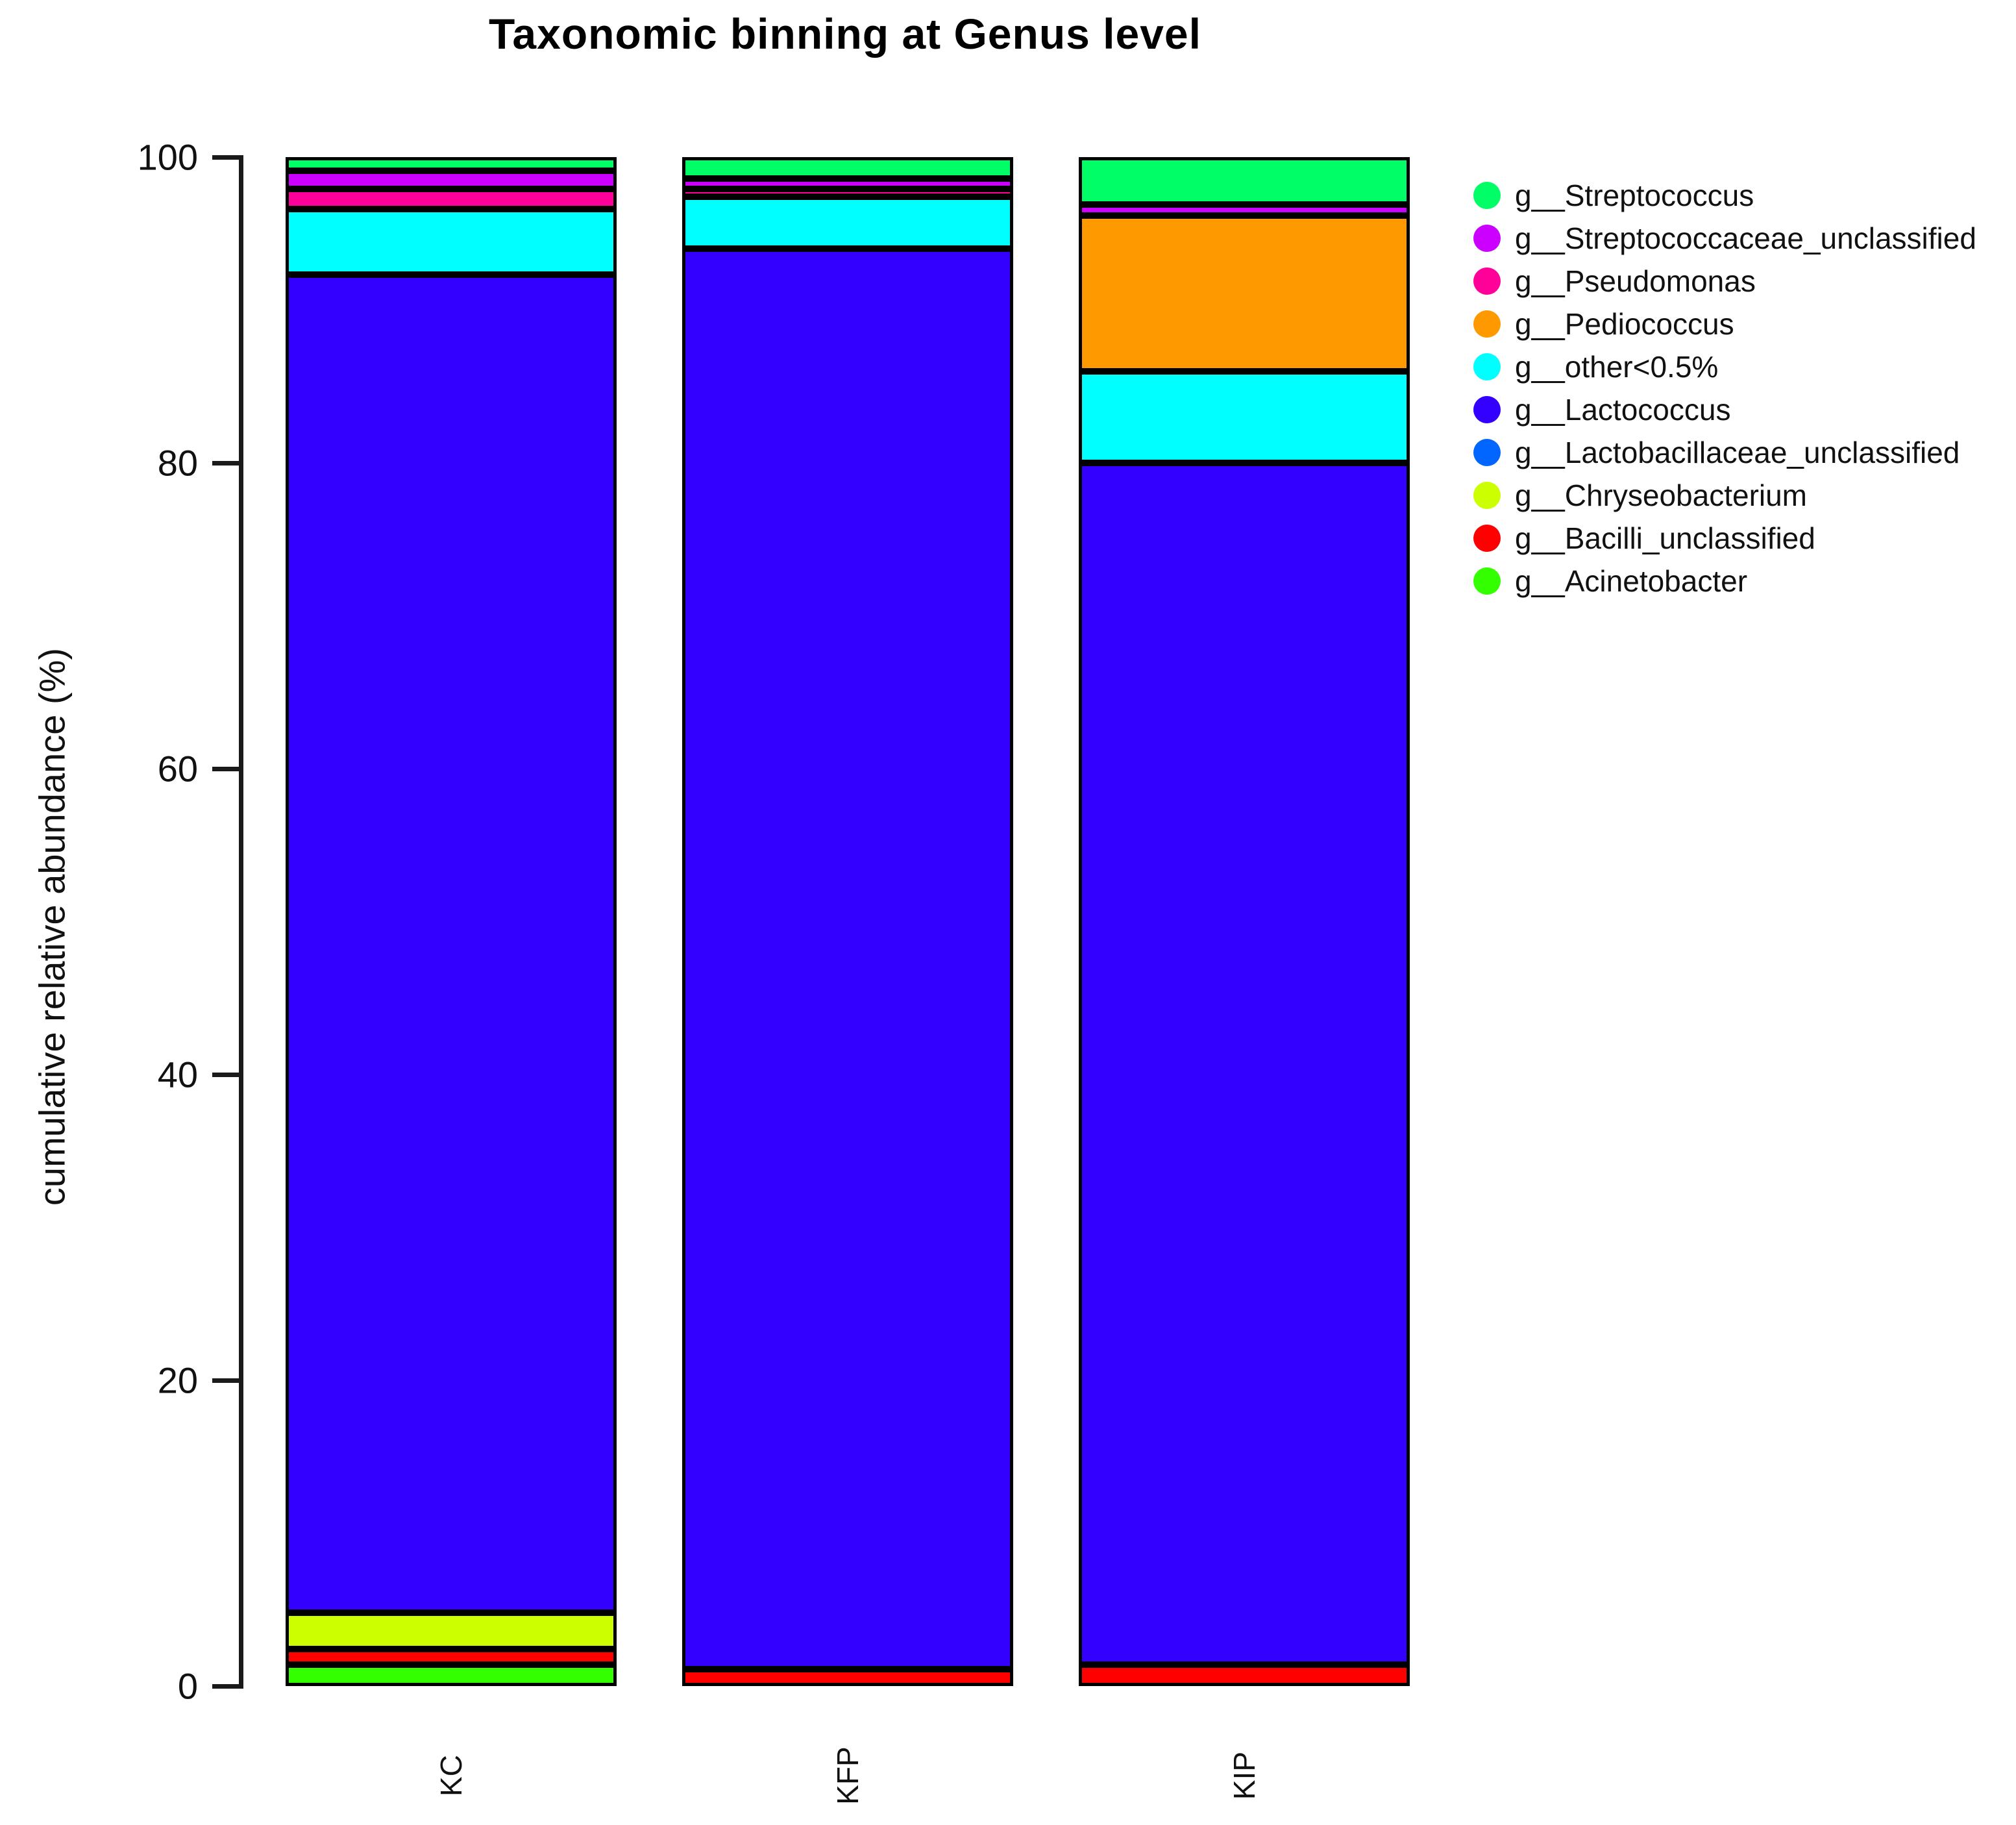 The width and height of the screenshot is (2016, 1825). Describe the element at coordinates (1635, 195) in the screenshot. I see `legend-label: g__Streptococcus` at that location.